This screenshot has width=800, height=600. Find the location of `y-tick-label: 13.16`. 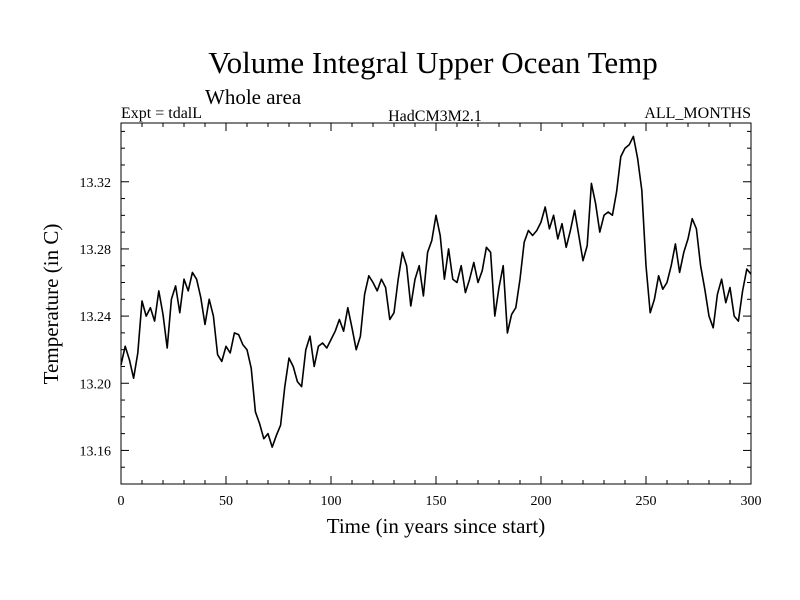

y-tick-label: 13.16 is located at coordinates (96, 451).